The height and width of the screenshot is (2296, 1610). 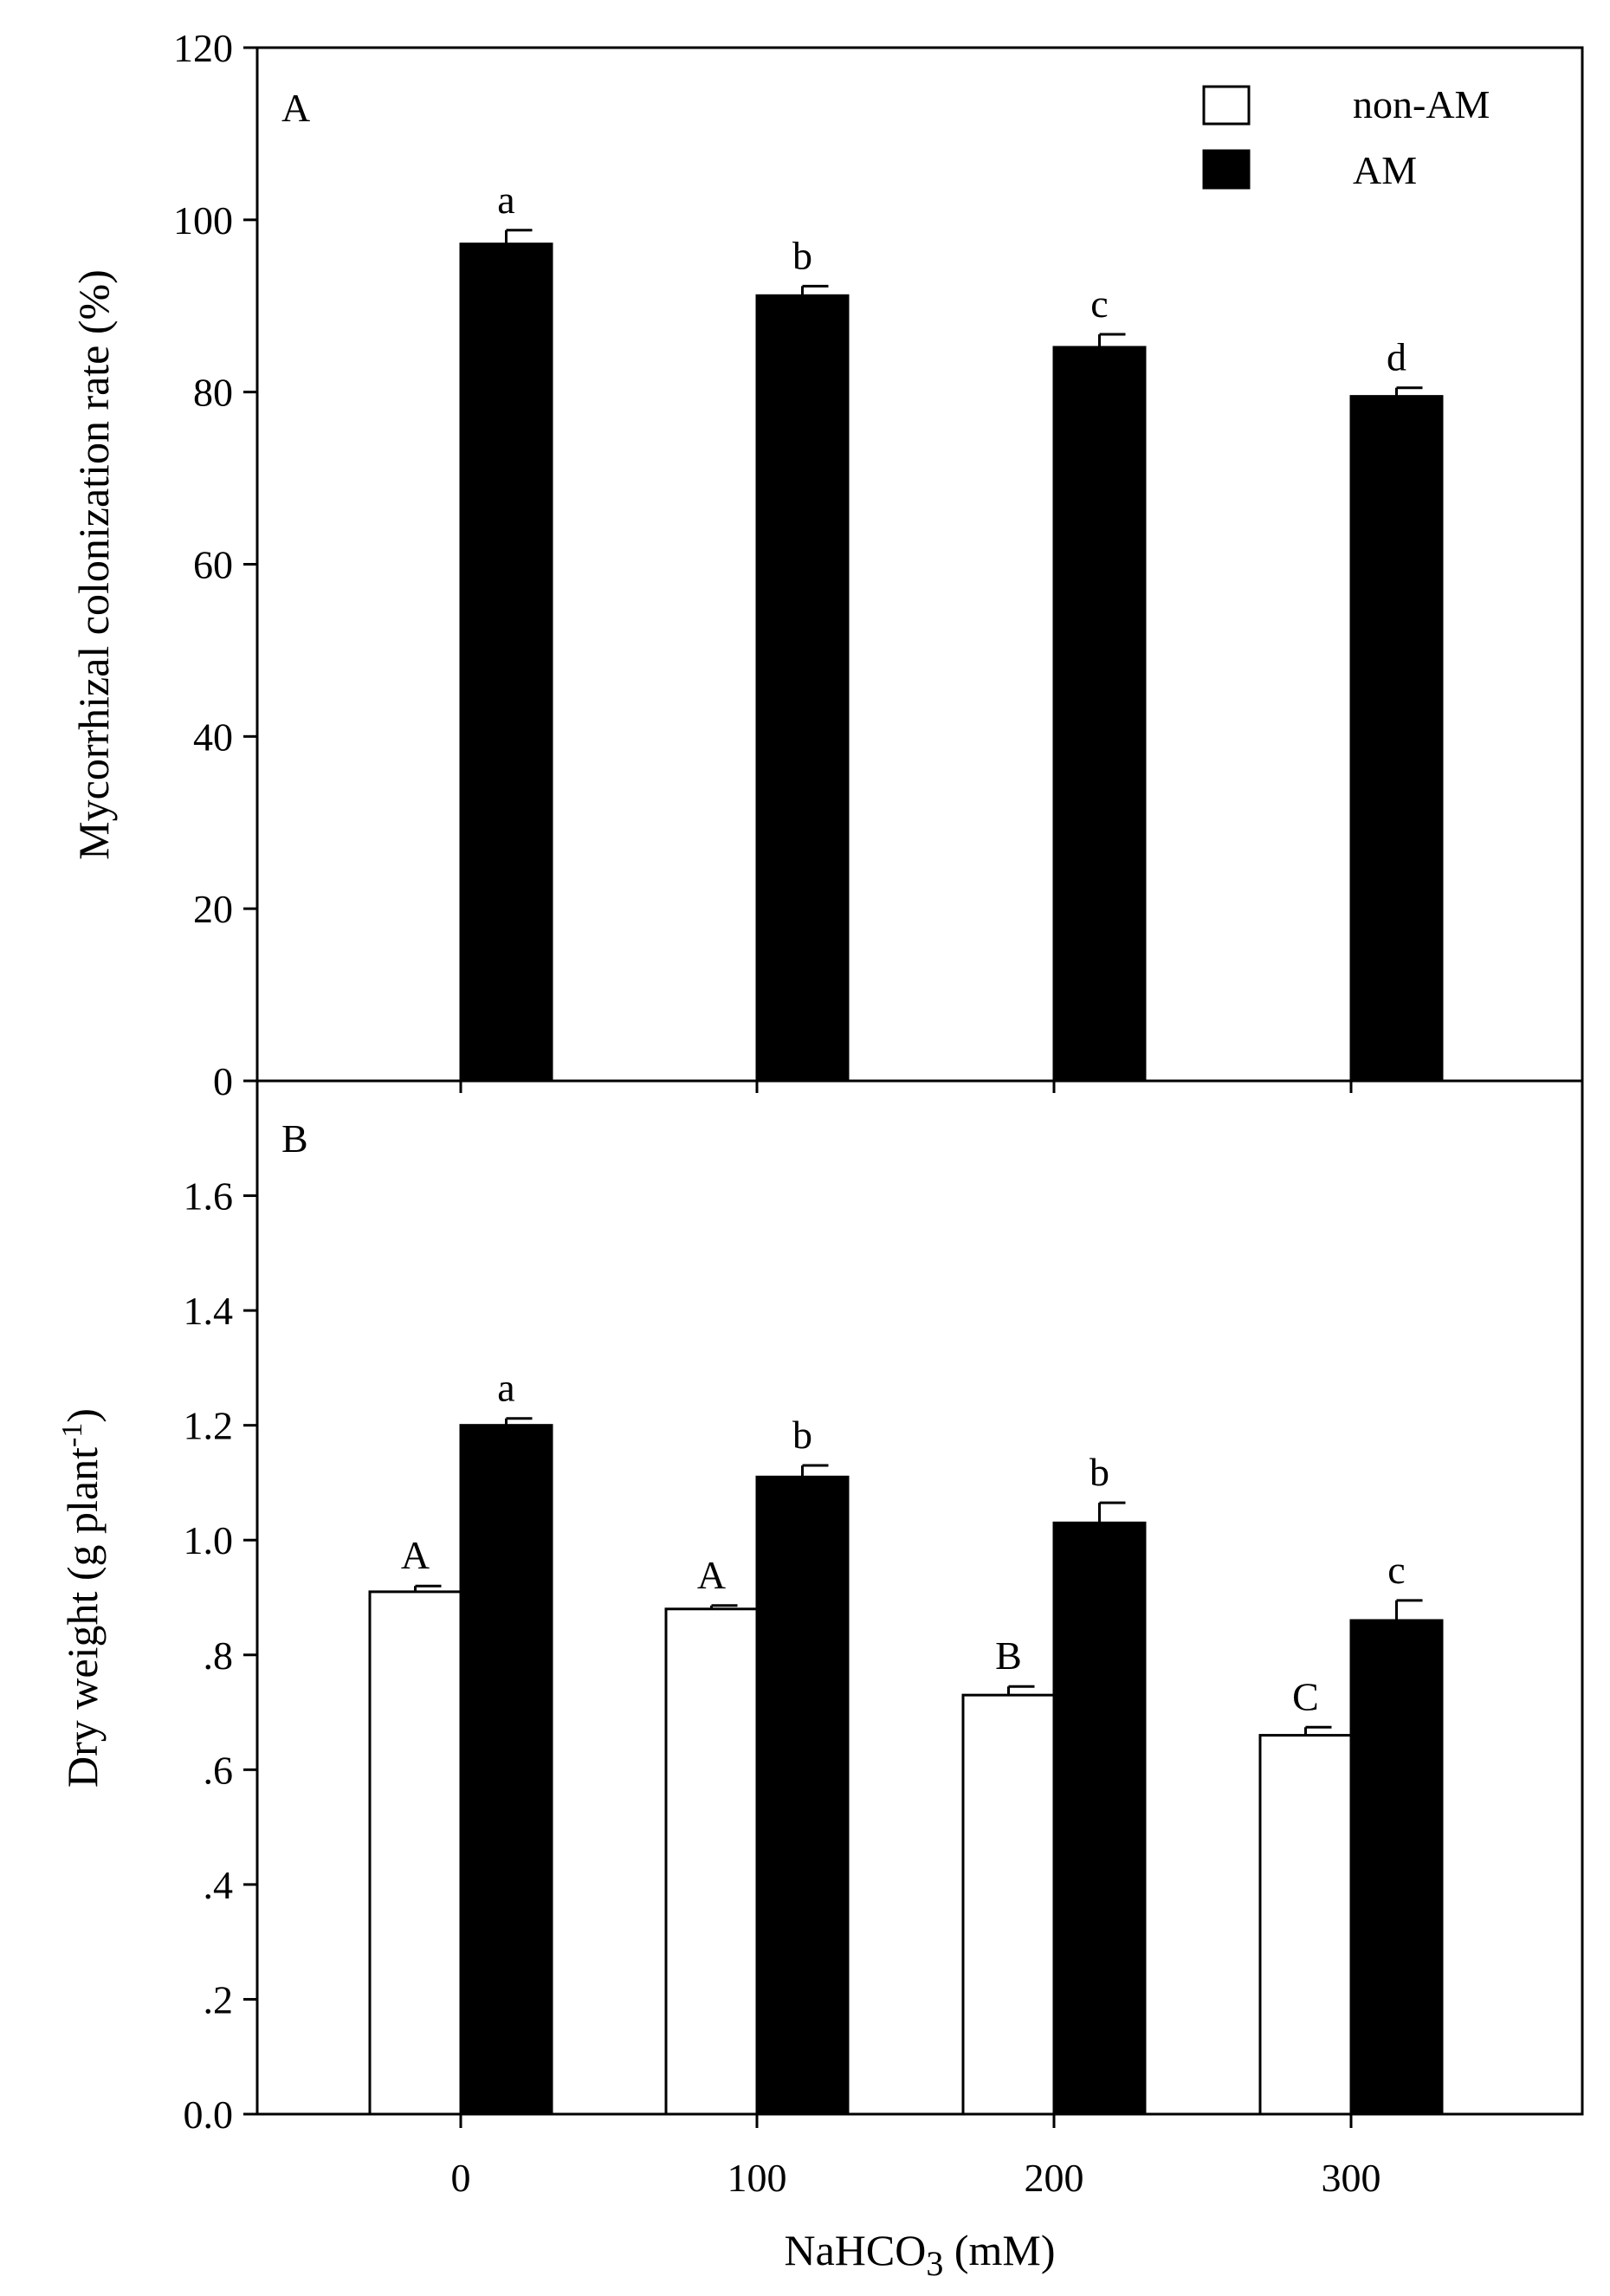 I want to click on panel-b-y-tick-label: 1.4, so click(x=209, y=1311).